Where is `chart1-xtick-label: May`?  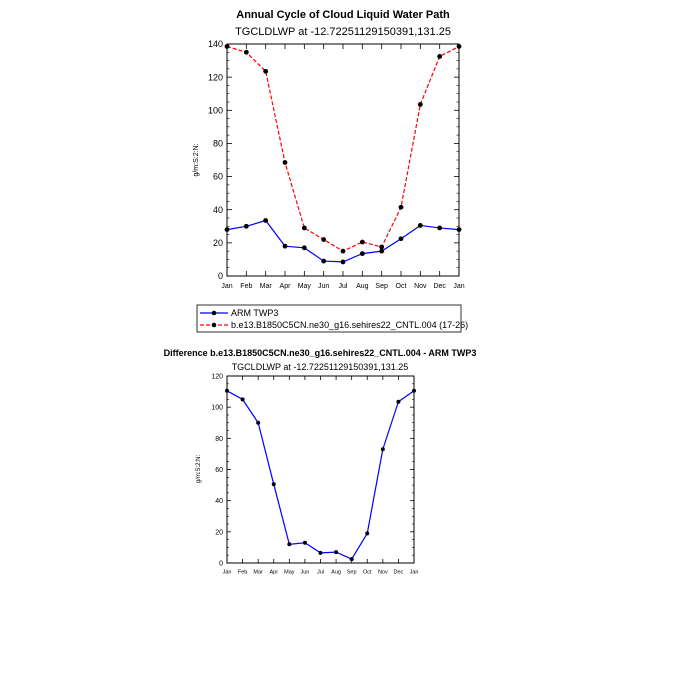
chart1-xtick-label: May is located at coordinates (305, 286).